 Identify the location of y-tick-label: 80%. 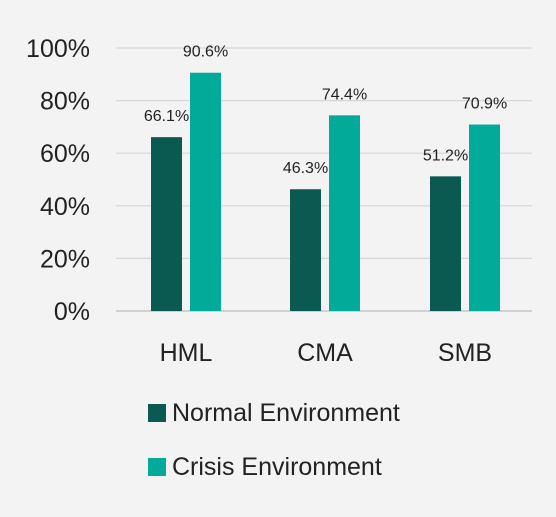
(65, 102).